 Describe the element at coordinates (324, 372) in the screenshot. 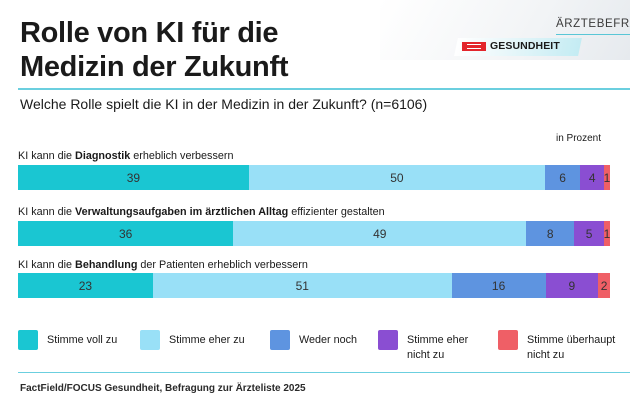

I see `divider-bottom` at that location.